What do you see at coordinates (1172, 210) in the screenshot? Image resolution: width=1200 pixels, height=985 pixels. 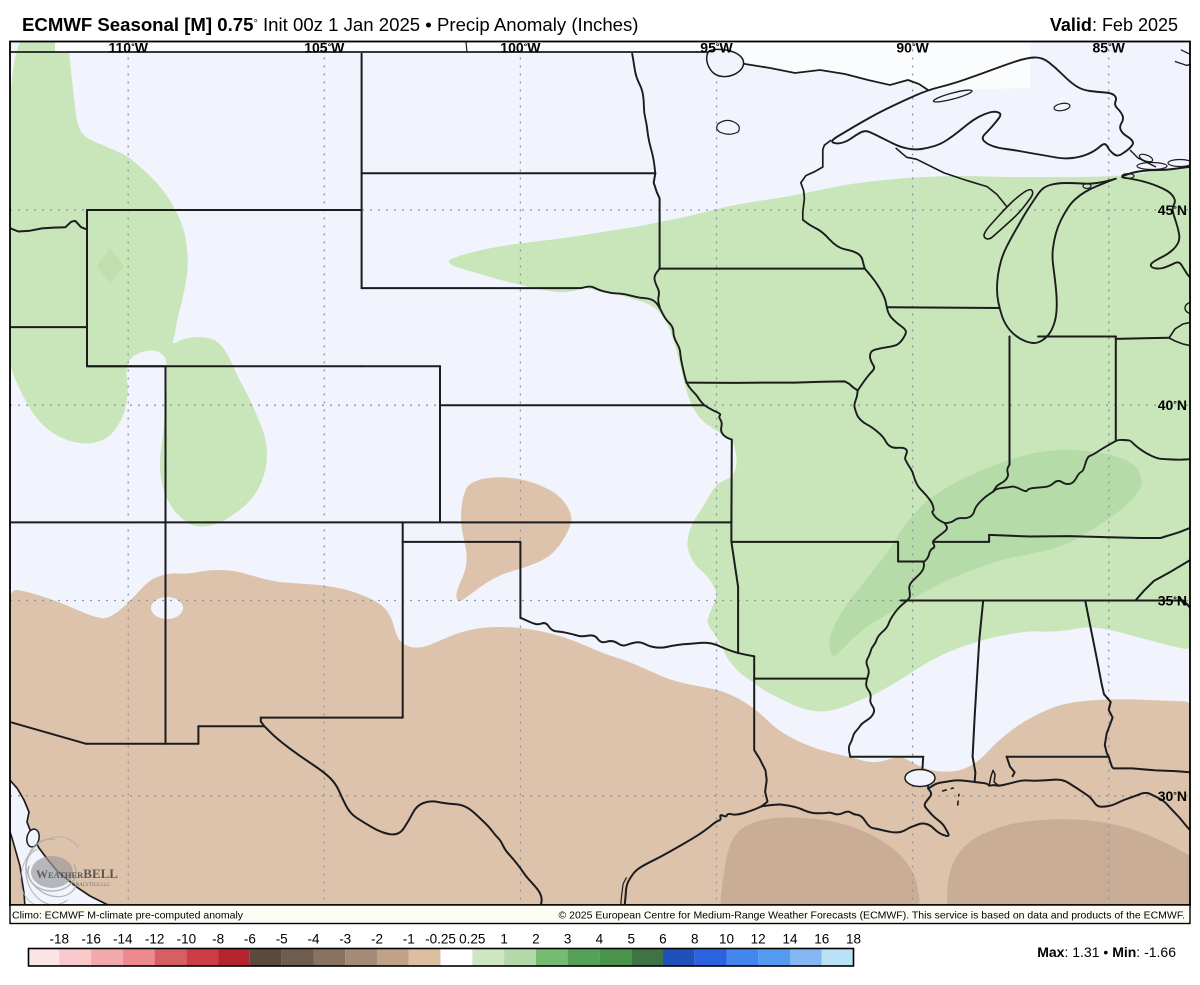 I see `svg-text: 45°N` at bounding box center [1172, 210].